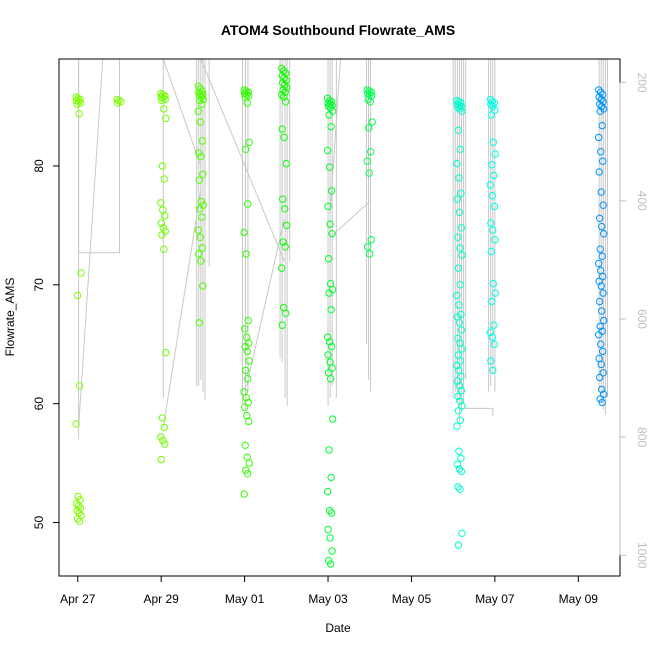  Describe the element at coordinates (642, 201) in the screenshot. I see `secondary-y-tick-label: 400` at that location.